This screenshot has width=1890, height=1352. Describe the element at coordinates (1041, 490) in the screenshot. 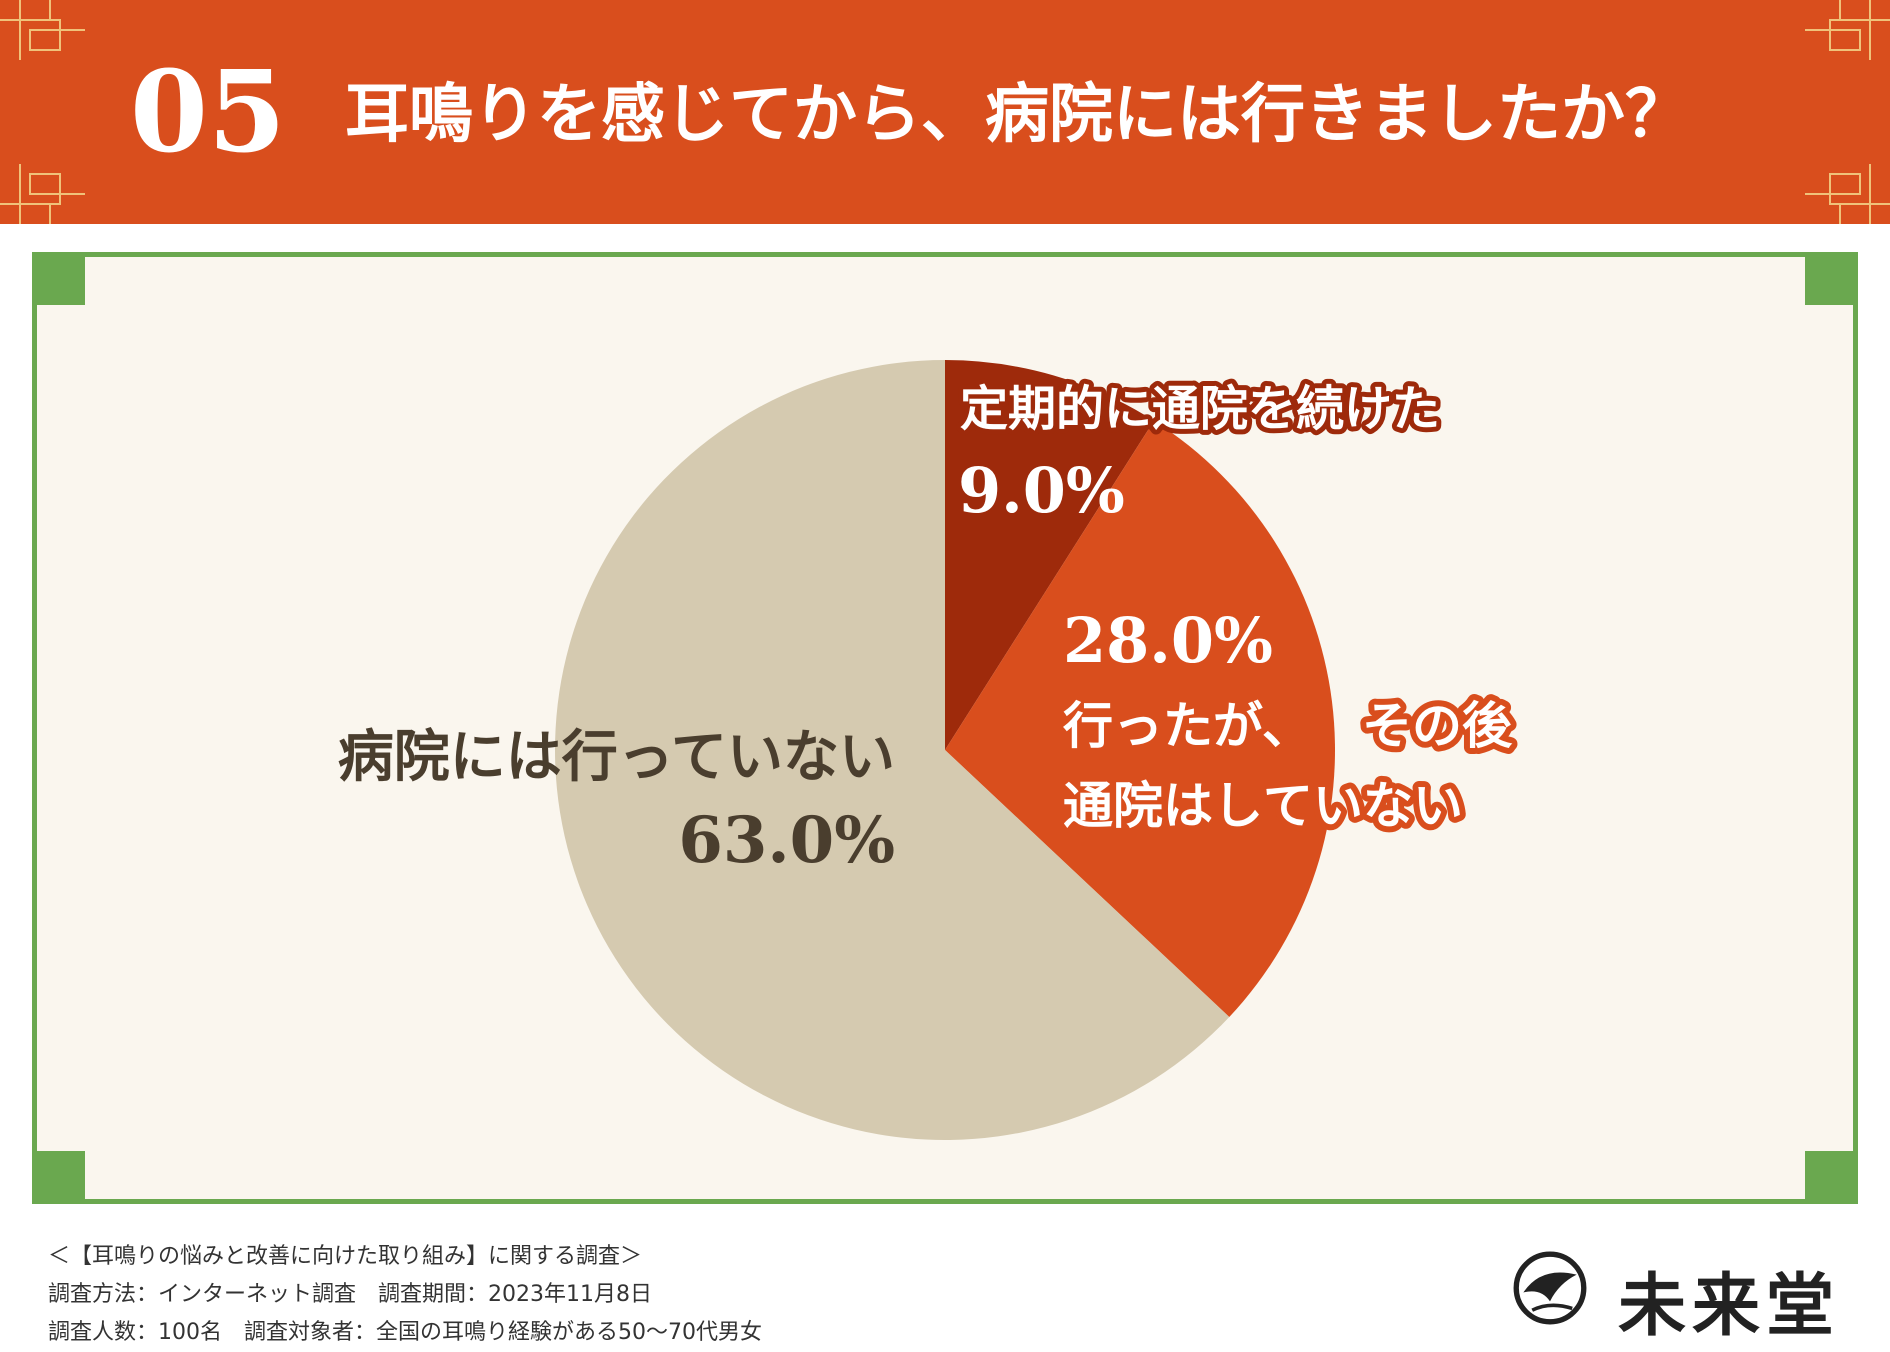

I see `slice-value-regular-visits: 9.0%` at that location.